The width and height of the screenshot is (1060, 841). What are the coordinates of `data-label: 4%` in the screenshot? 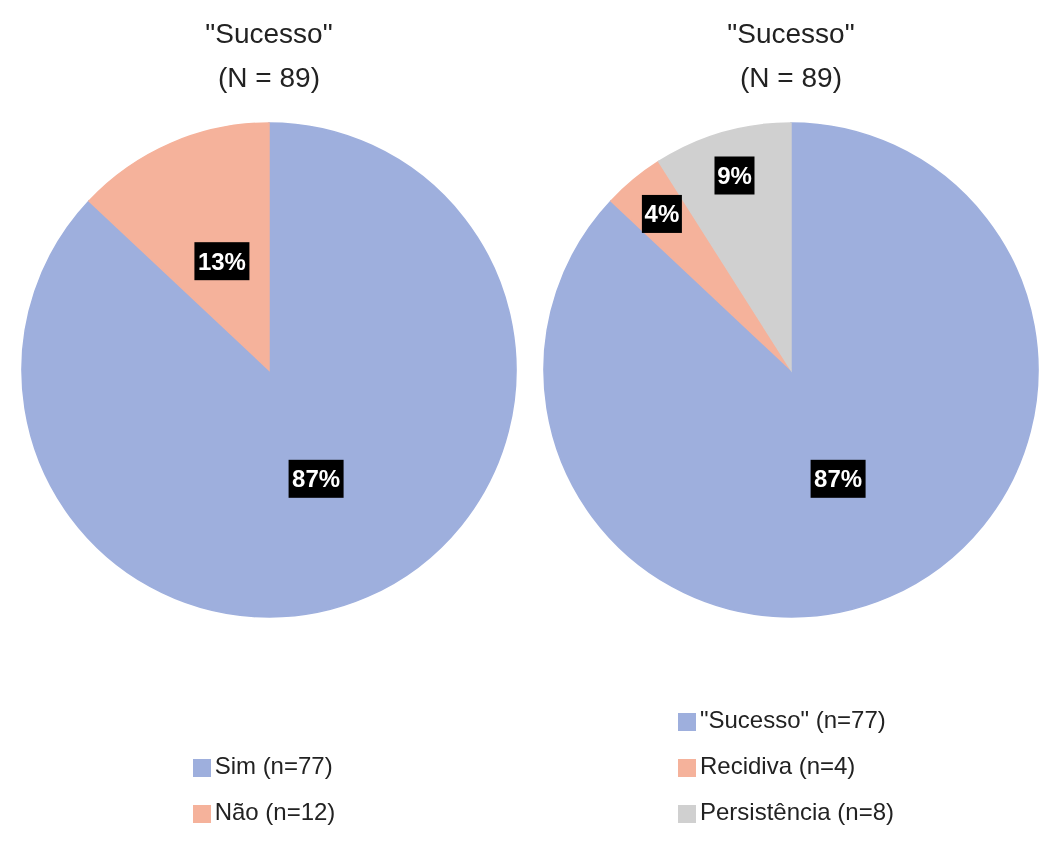 It's located at (662, 214).